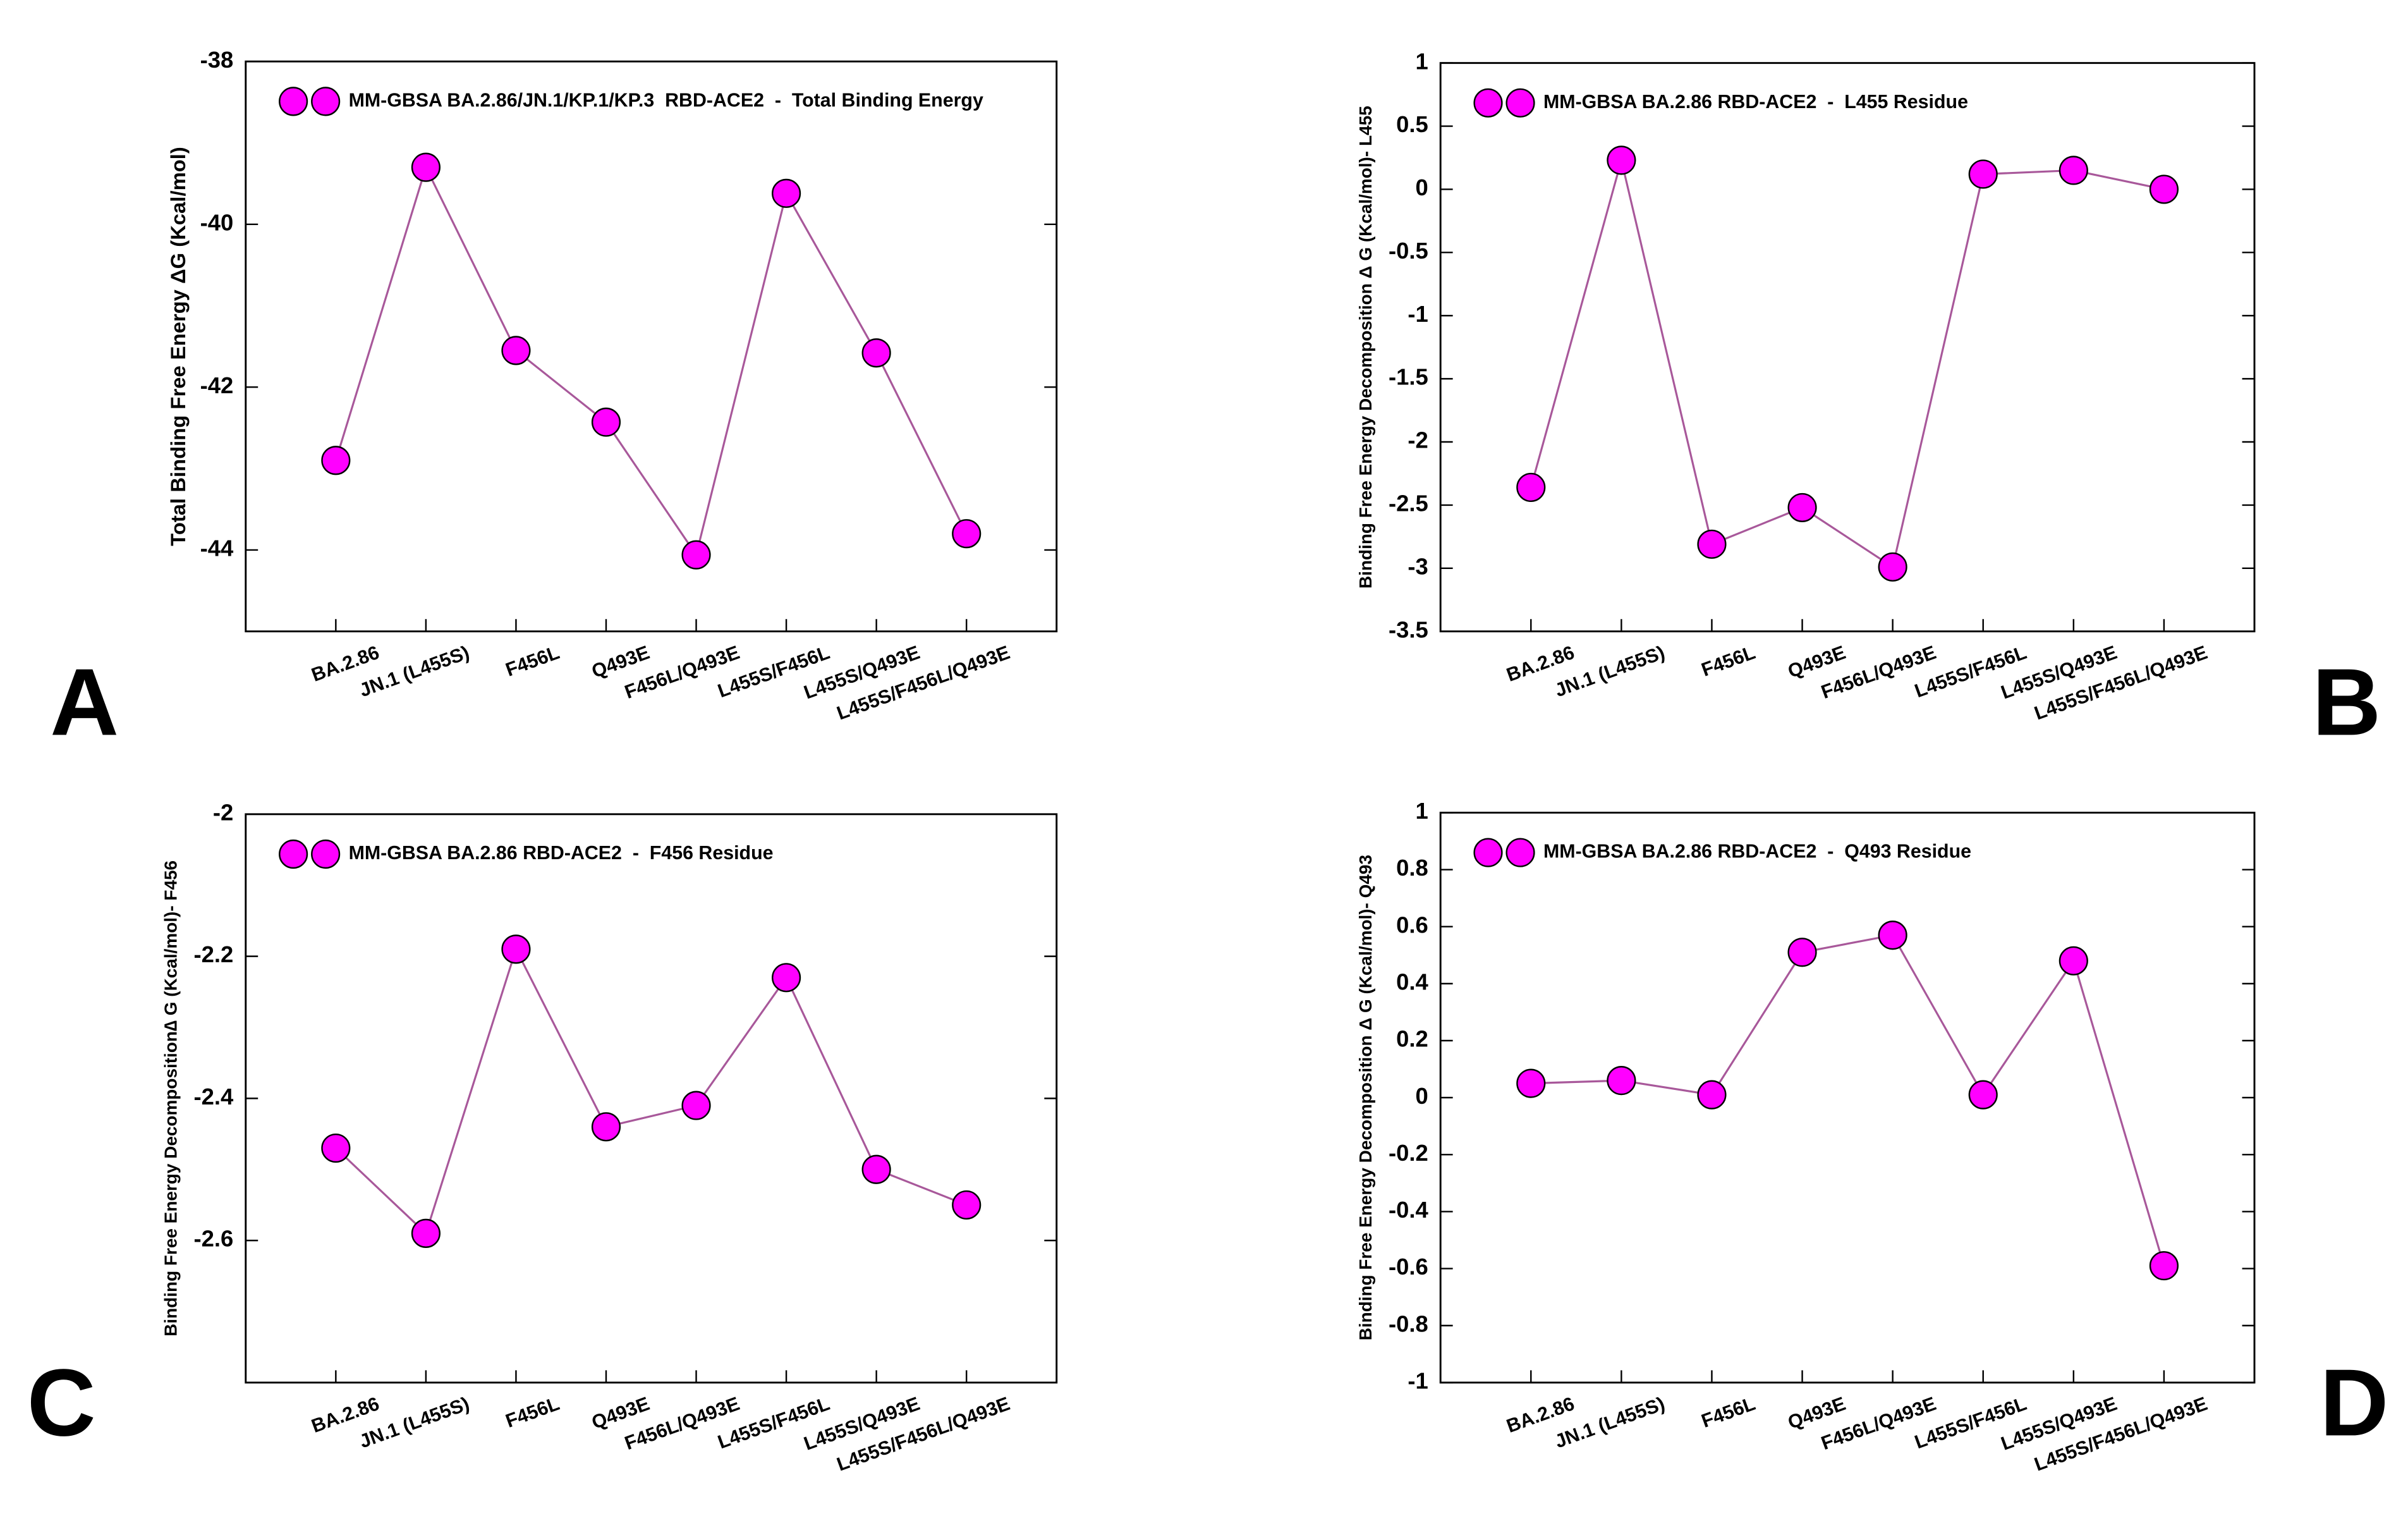  I want to click on legend-label: MM-GBSA BA.2.86 RBD-ACE2 - Q493 Residue, so click(1757, 851).